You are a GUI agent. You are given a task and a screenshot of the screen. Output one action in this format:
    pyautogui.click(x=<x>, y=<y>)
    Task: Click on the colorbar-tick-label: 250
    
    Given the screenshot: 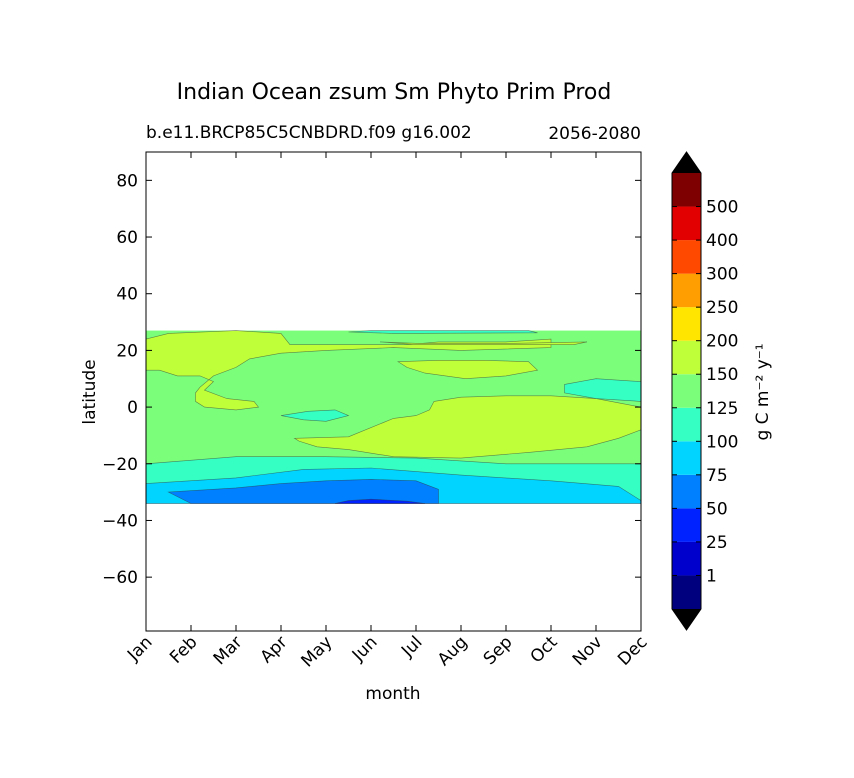 What is the action you would take?
    pyautogui.click(x=722, y=308)
    